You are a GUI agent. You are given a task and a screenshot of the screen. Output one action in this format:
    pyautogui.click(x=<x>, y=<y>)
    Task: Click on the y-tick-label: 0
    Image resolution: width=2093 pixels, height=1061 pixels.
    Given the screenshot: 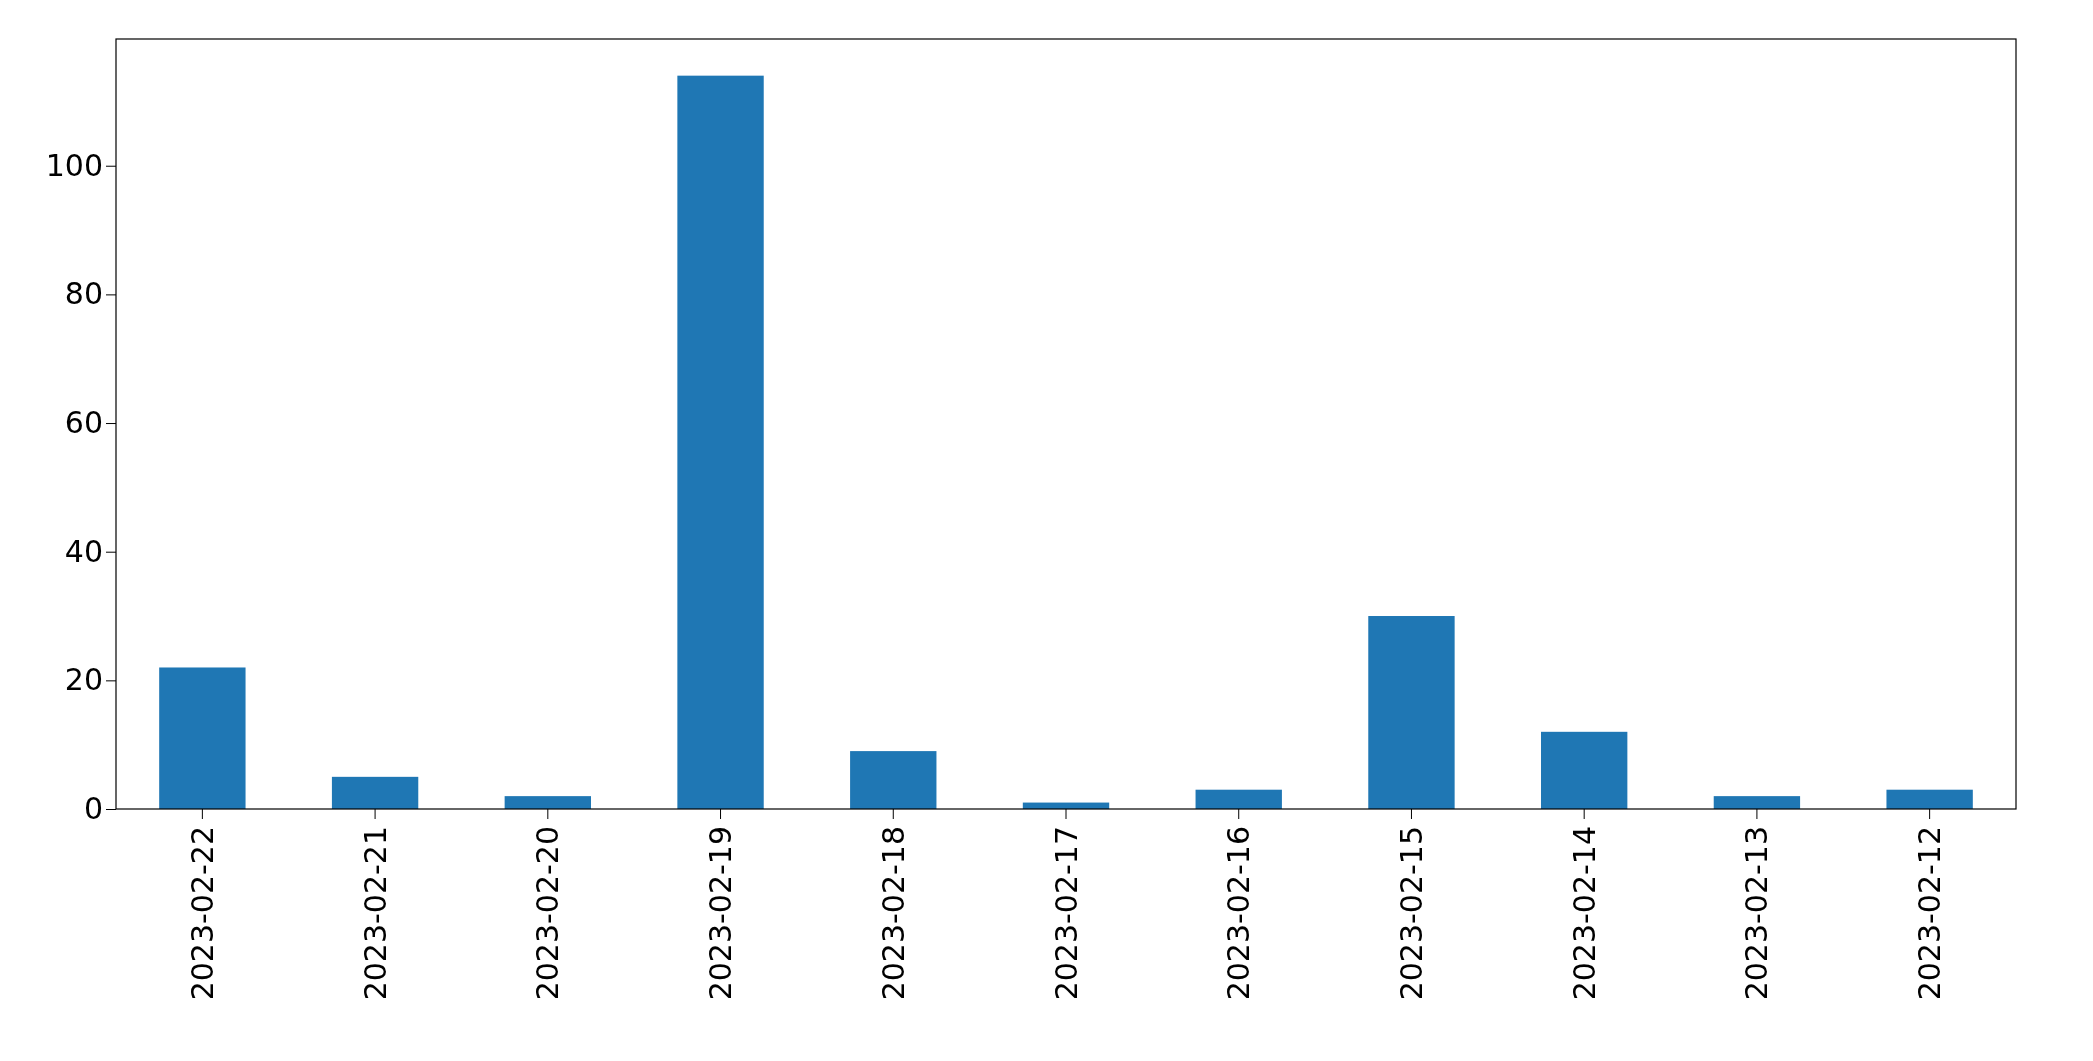 What is the action you would take?
    pyautogui.click(x=93, y=809)
    